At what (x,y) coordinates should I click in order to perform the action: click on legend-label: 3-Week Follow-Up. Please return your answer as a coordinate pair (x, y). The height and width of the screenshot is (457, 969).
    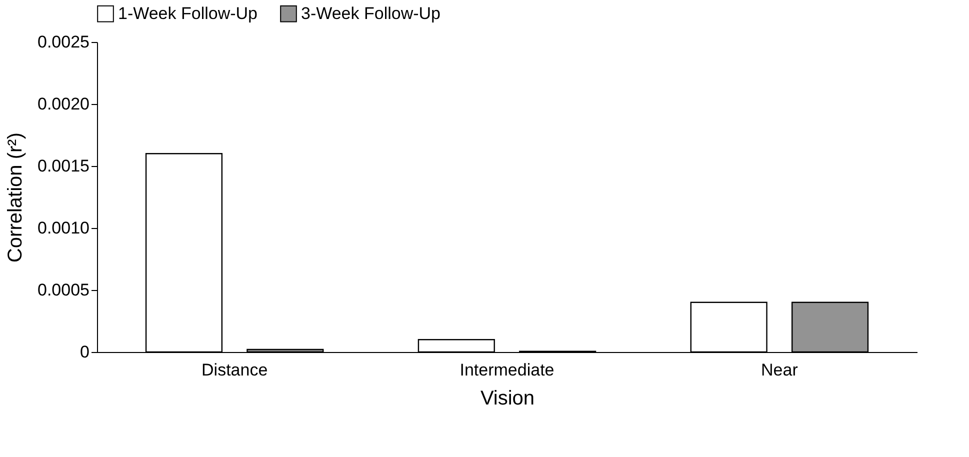
    Looking at the image, I should click on (371, 13).